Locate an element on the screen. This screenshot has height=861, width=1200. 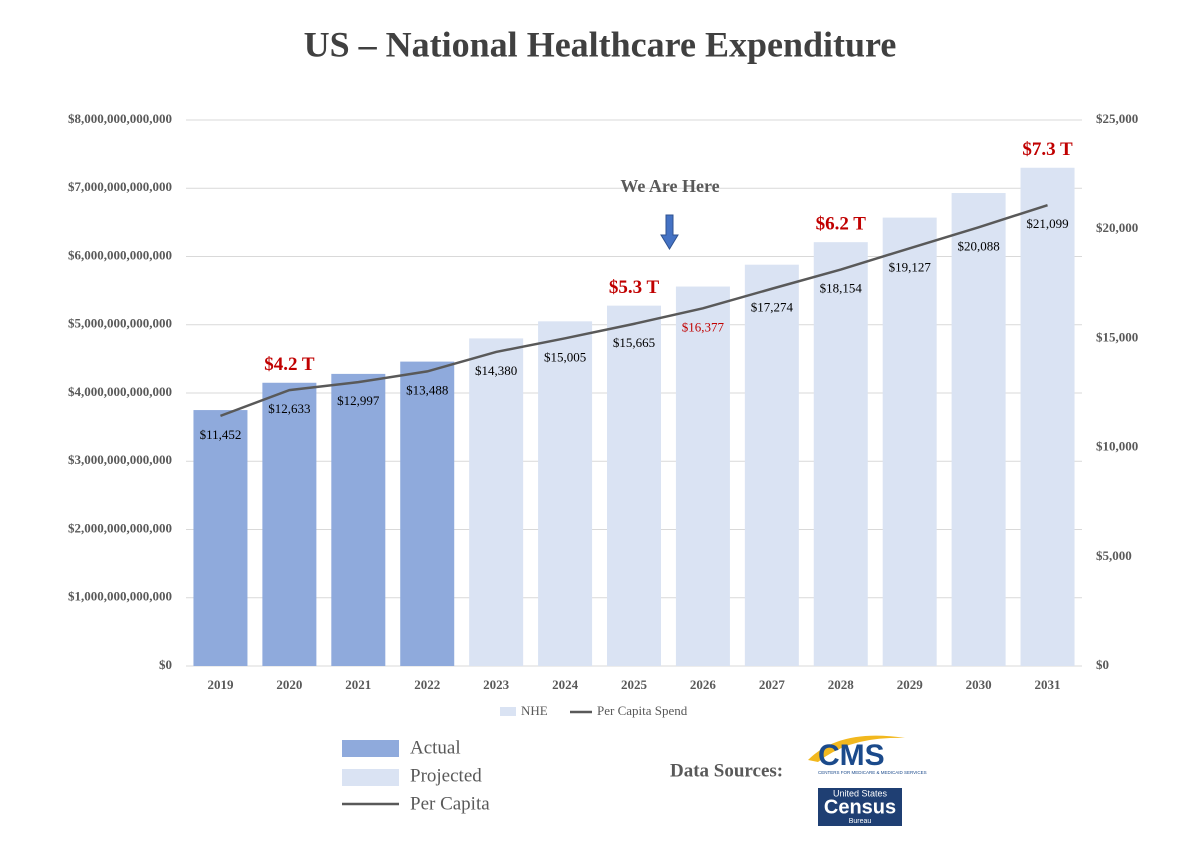
line-value-label: $13,488 is located at coordinates (427, 389).